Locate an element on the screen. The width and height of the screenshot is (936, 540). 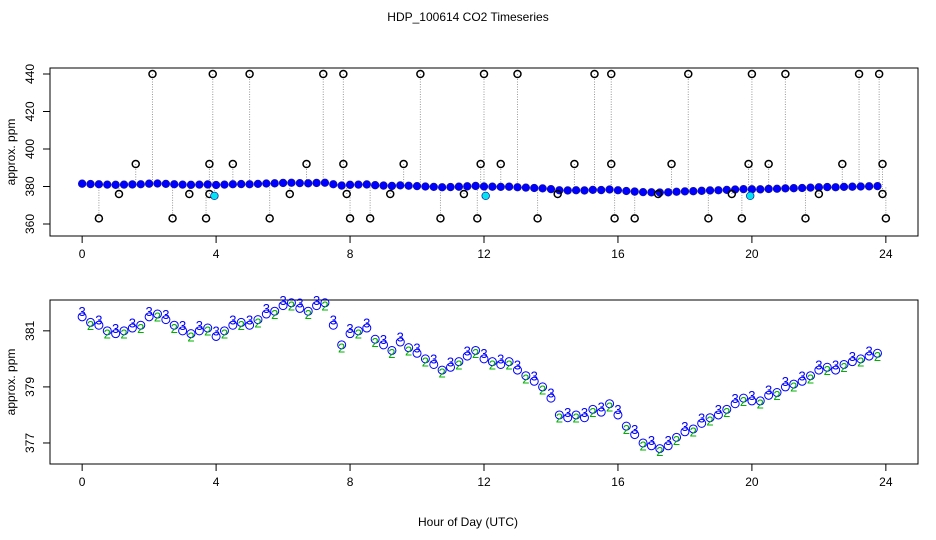
x-axis-title: Hour of Day (UTC) is located at coordinates (468, 522).